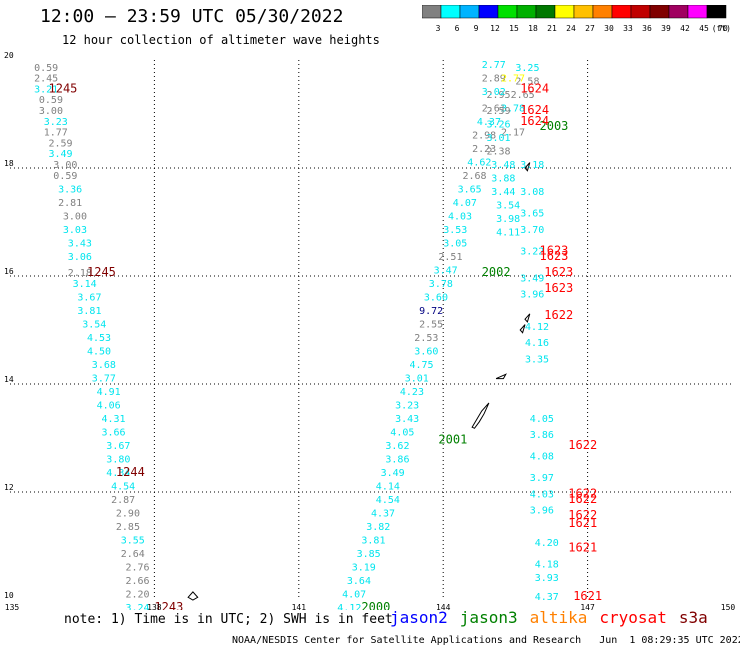 The width and height of the screenshot is (740, 650). What do you see at coordinates (685, 28) in the screenshot?
I see `scale-label: 42` at bounding box center [685, 28].